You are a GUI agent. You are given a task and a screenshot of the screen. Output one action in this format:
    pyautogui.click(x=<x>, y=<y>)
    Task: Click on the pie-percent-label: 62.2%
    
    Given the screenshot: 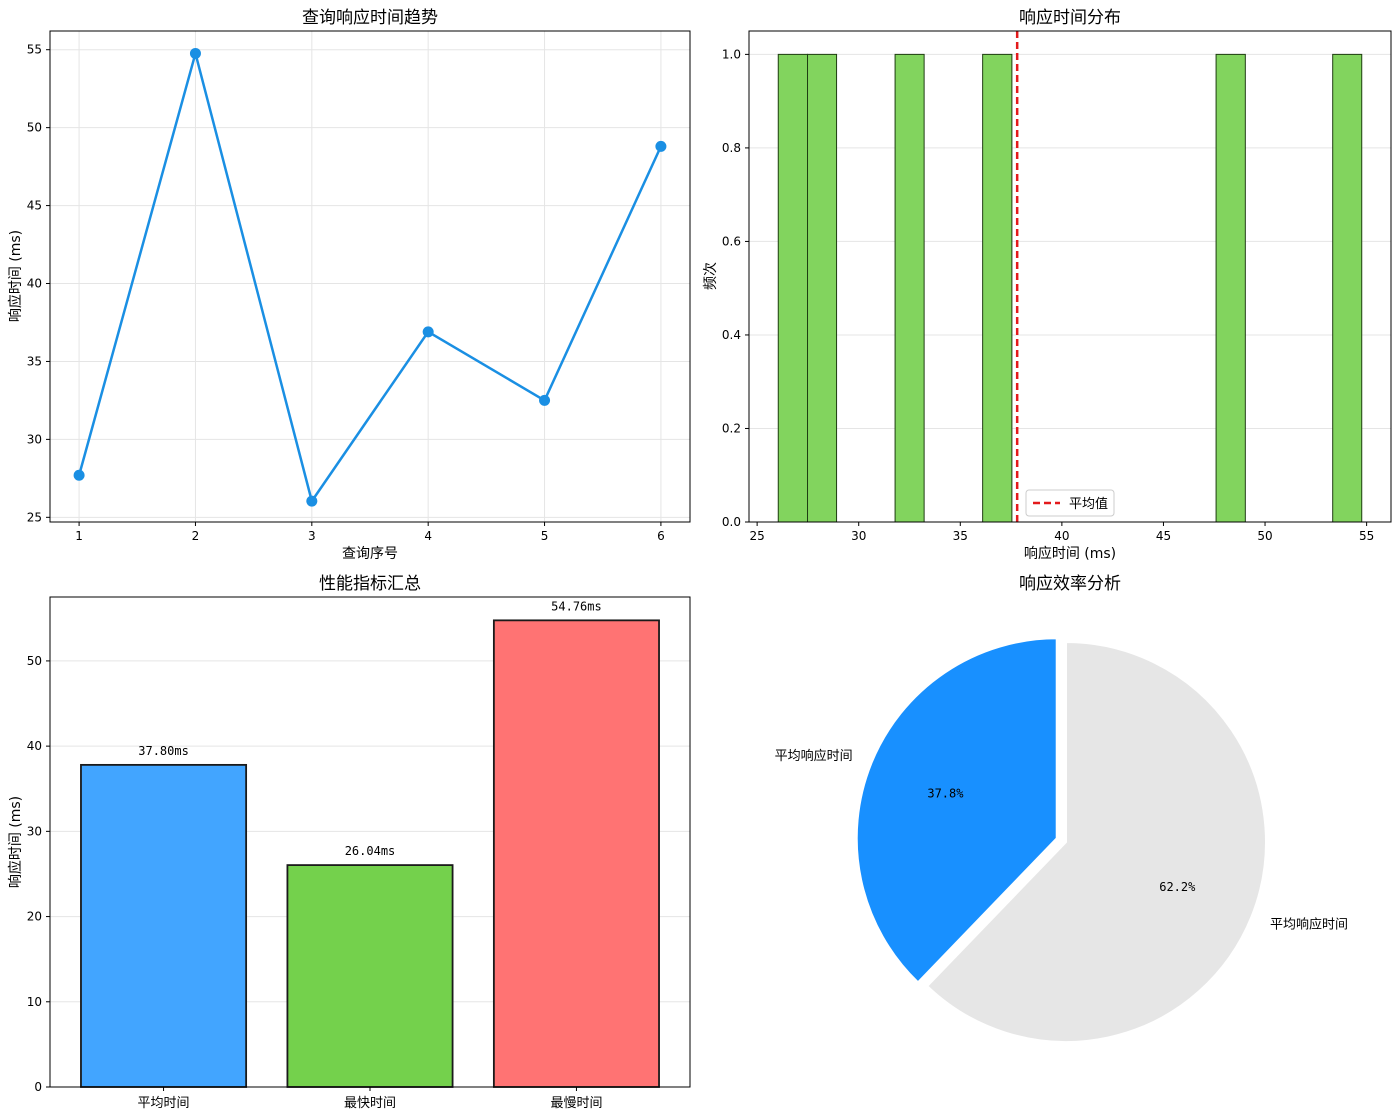 What is the action you would take?
    pyautogui.click(x=1177, y=887)
    